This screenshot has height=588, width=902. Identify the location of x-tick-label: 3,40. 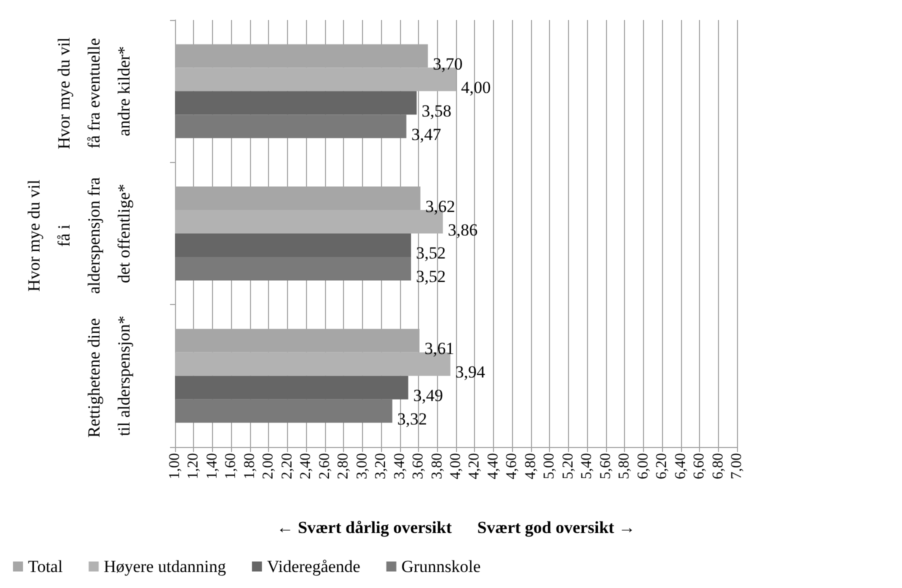
(400, 466).